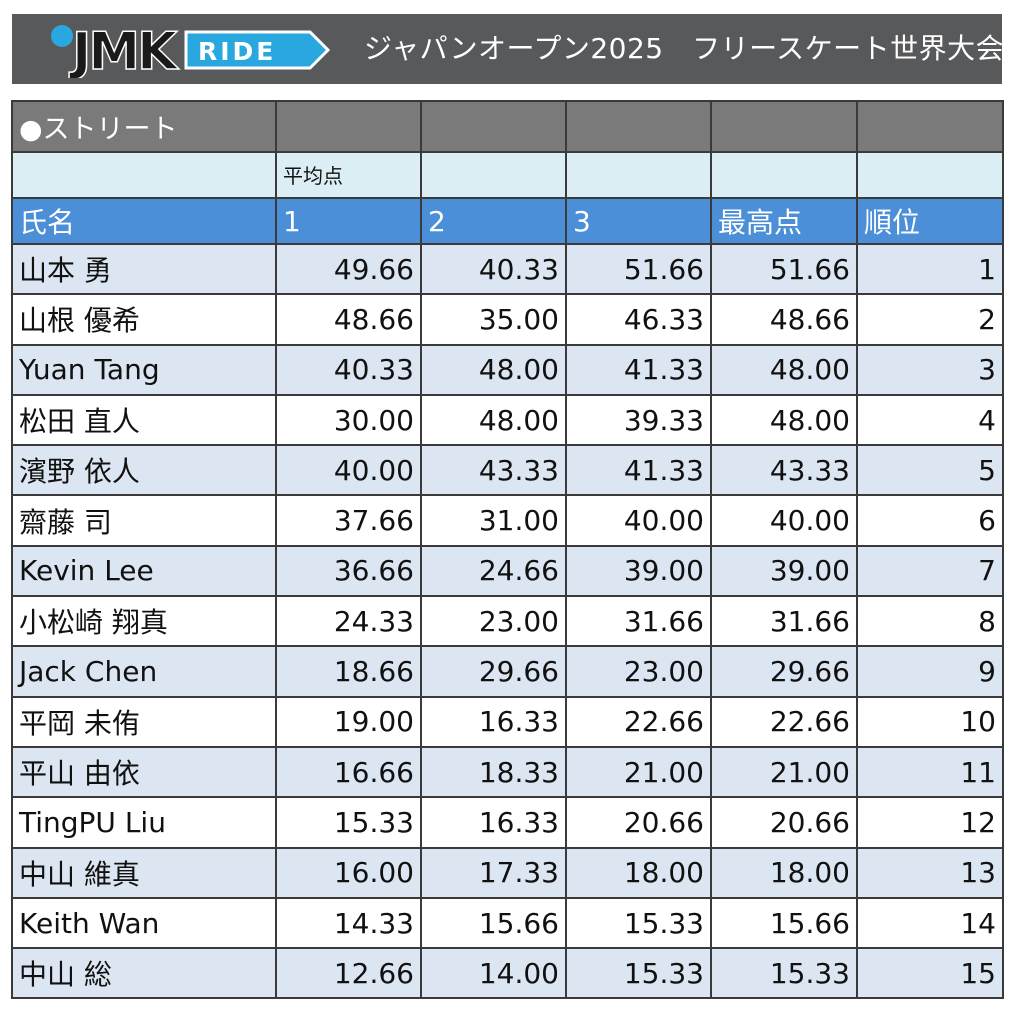 This screenshot has width=1017, height=1020. I want to click on table-row: Jack Chen 18.66 29.66 23.00 29.66 9, so click(507, 671).